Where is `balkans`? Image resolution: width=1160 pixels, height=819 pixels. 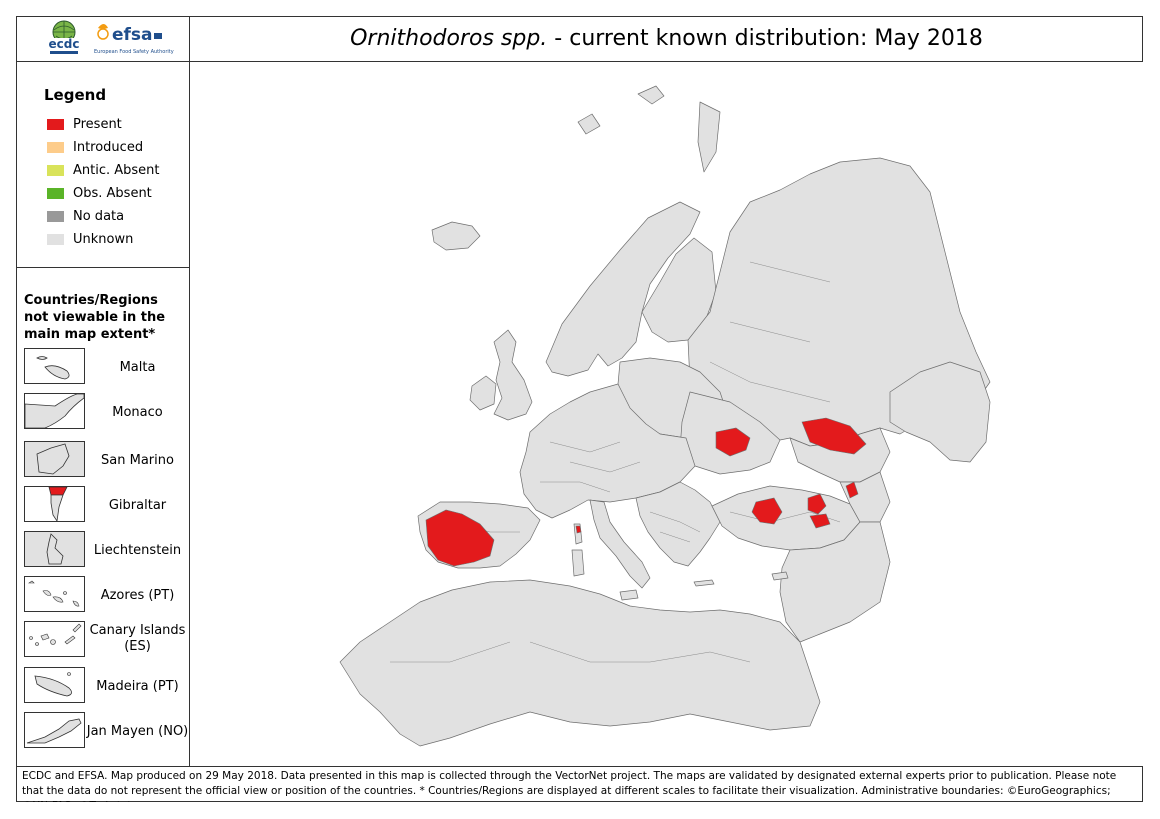 balkans is located at coordinates (678, 524).